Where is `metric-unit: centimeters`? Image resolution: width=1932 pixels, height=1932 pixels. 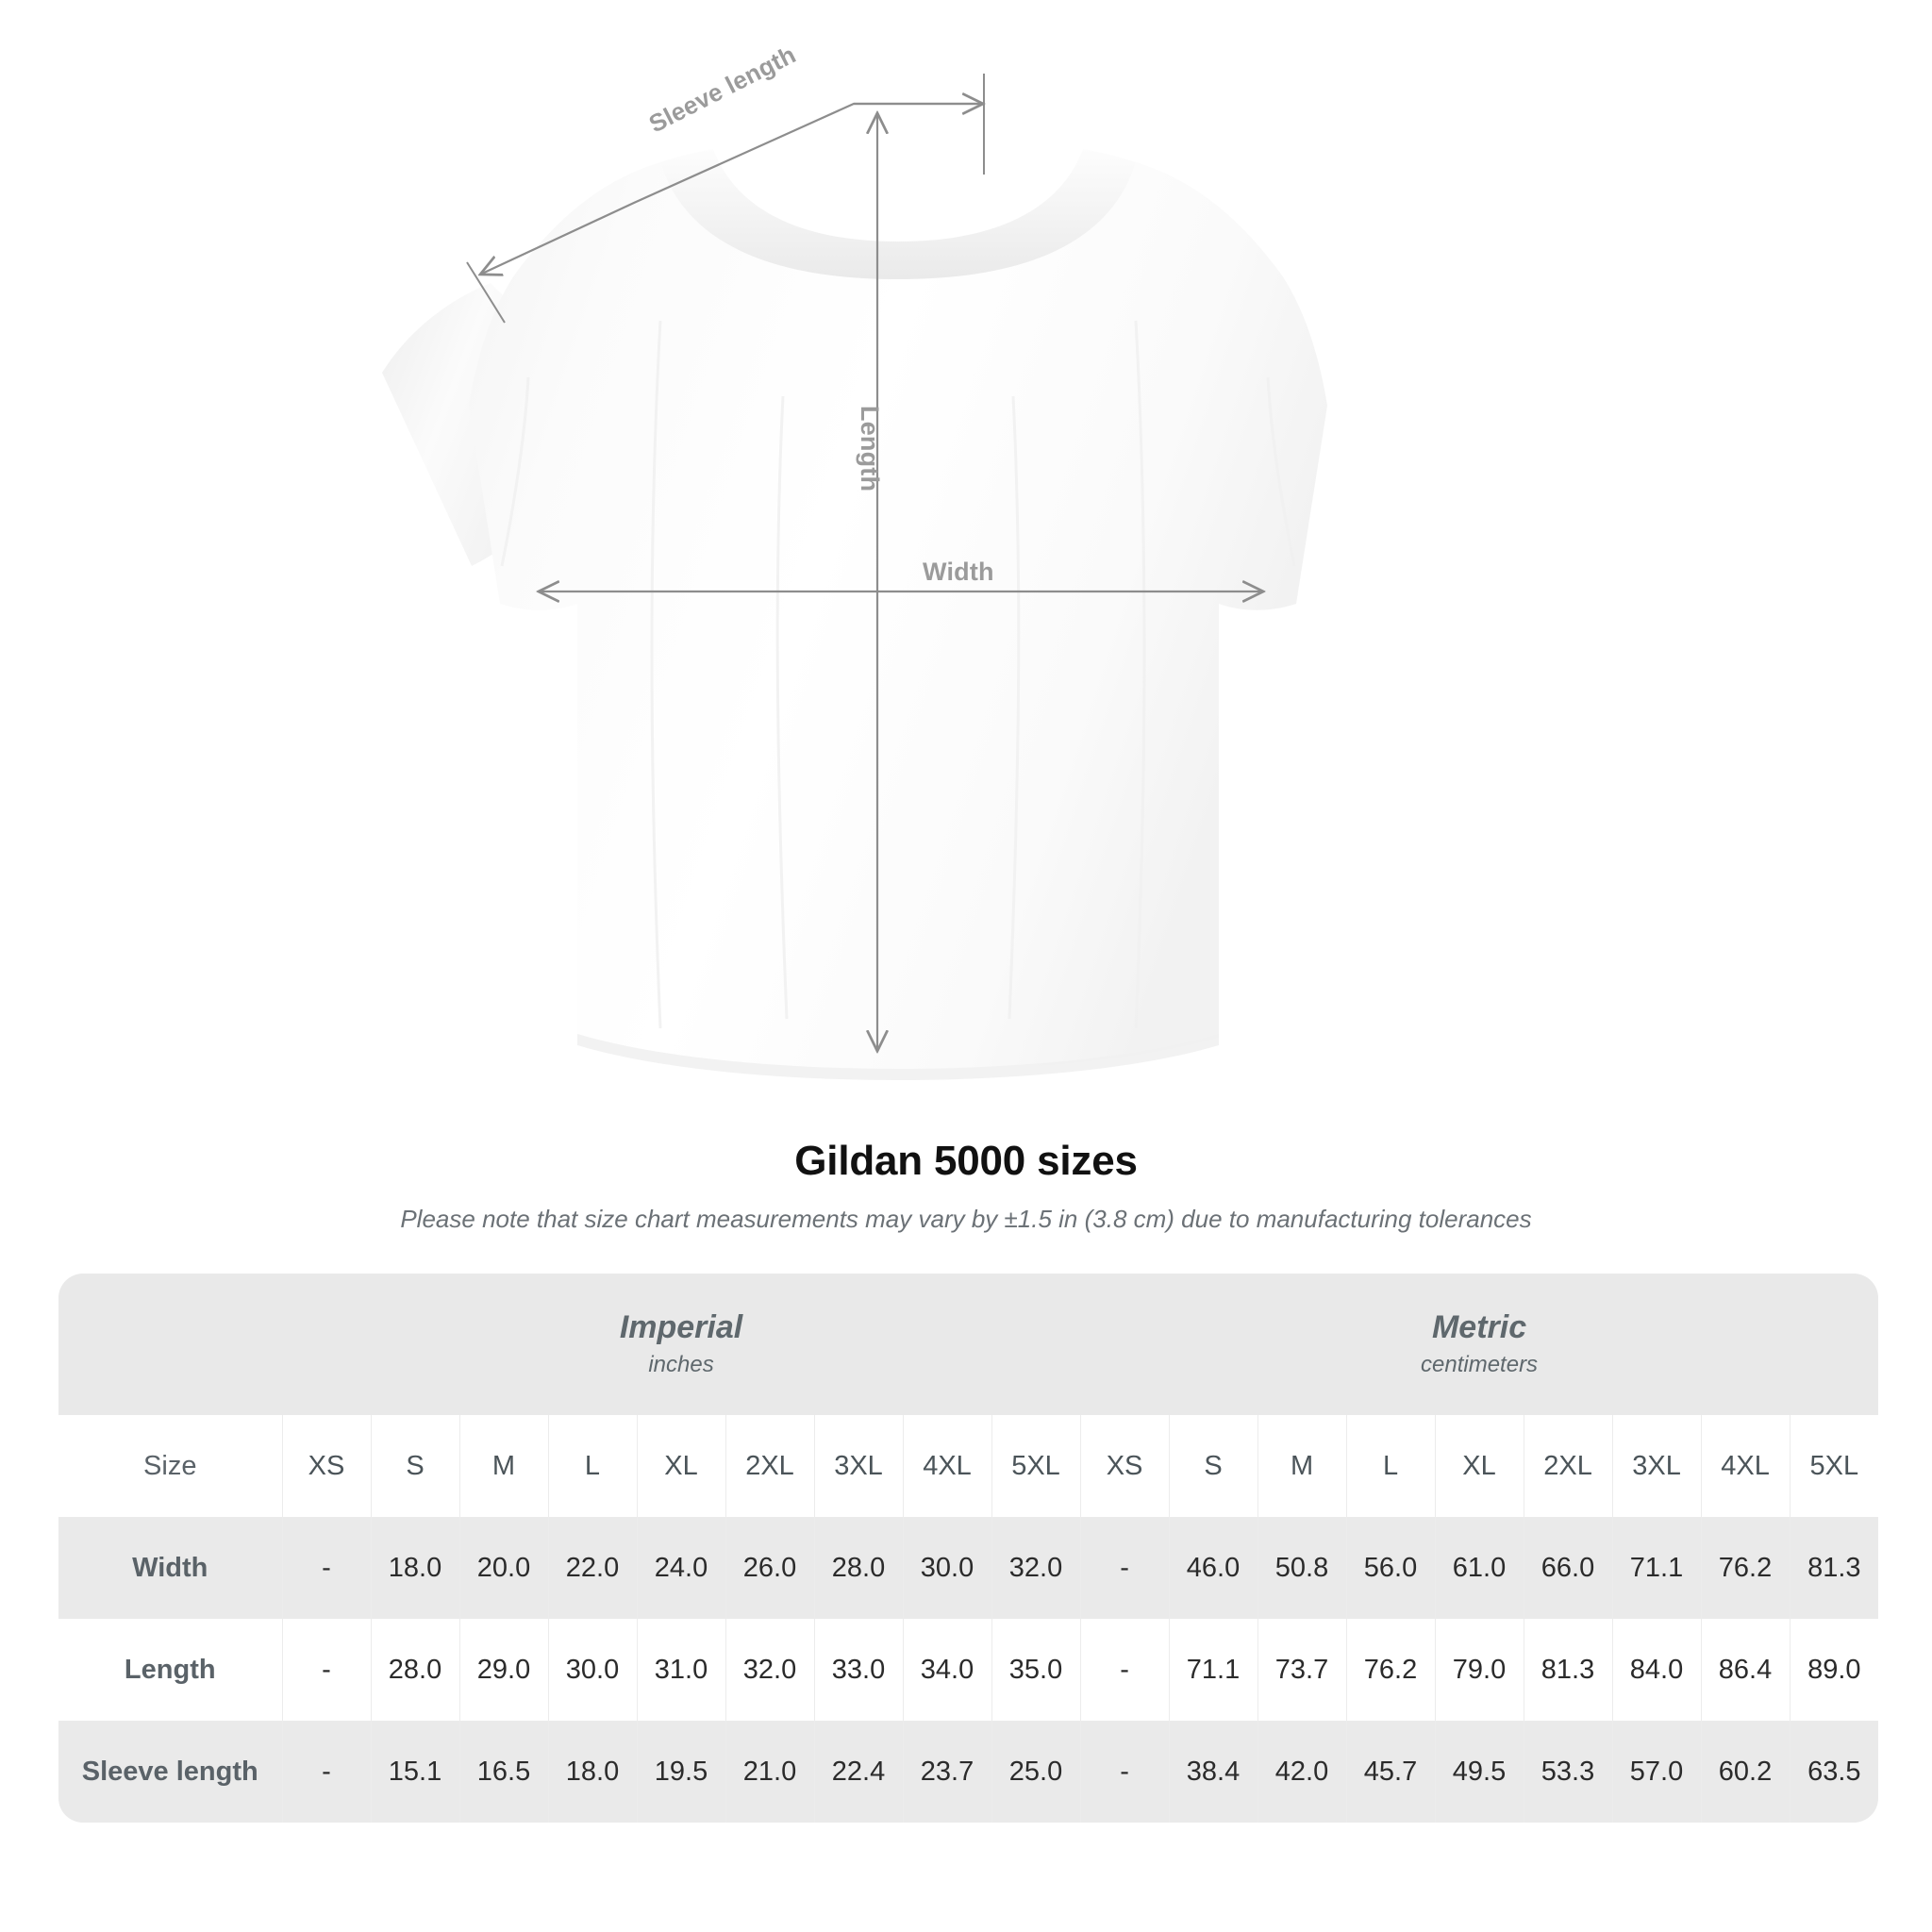 metric-unit: centimeters is located at coordinates (1480, 1364).